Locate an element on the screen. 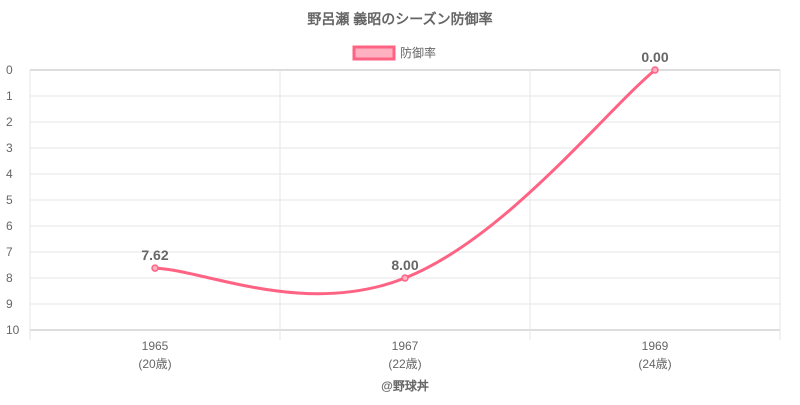 The width and height of the screenshot is (800, 405). y-tick-label: 2 is located at coordinates (9, 122).